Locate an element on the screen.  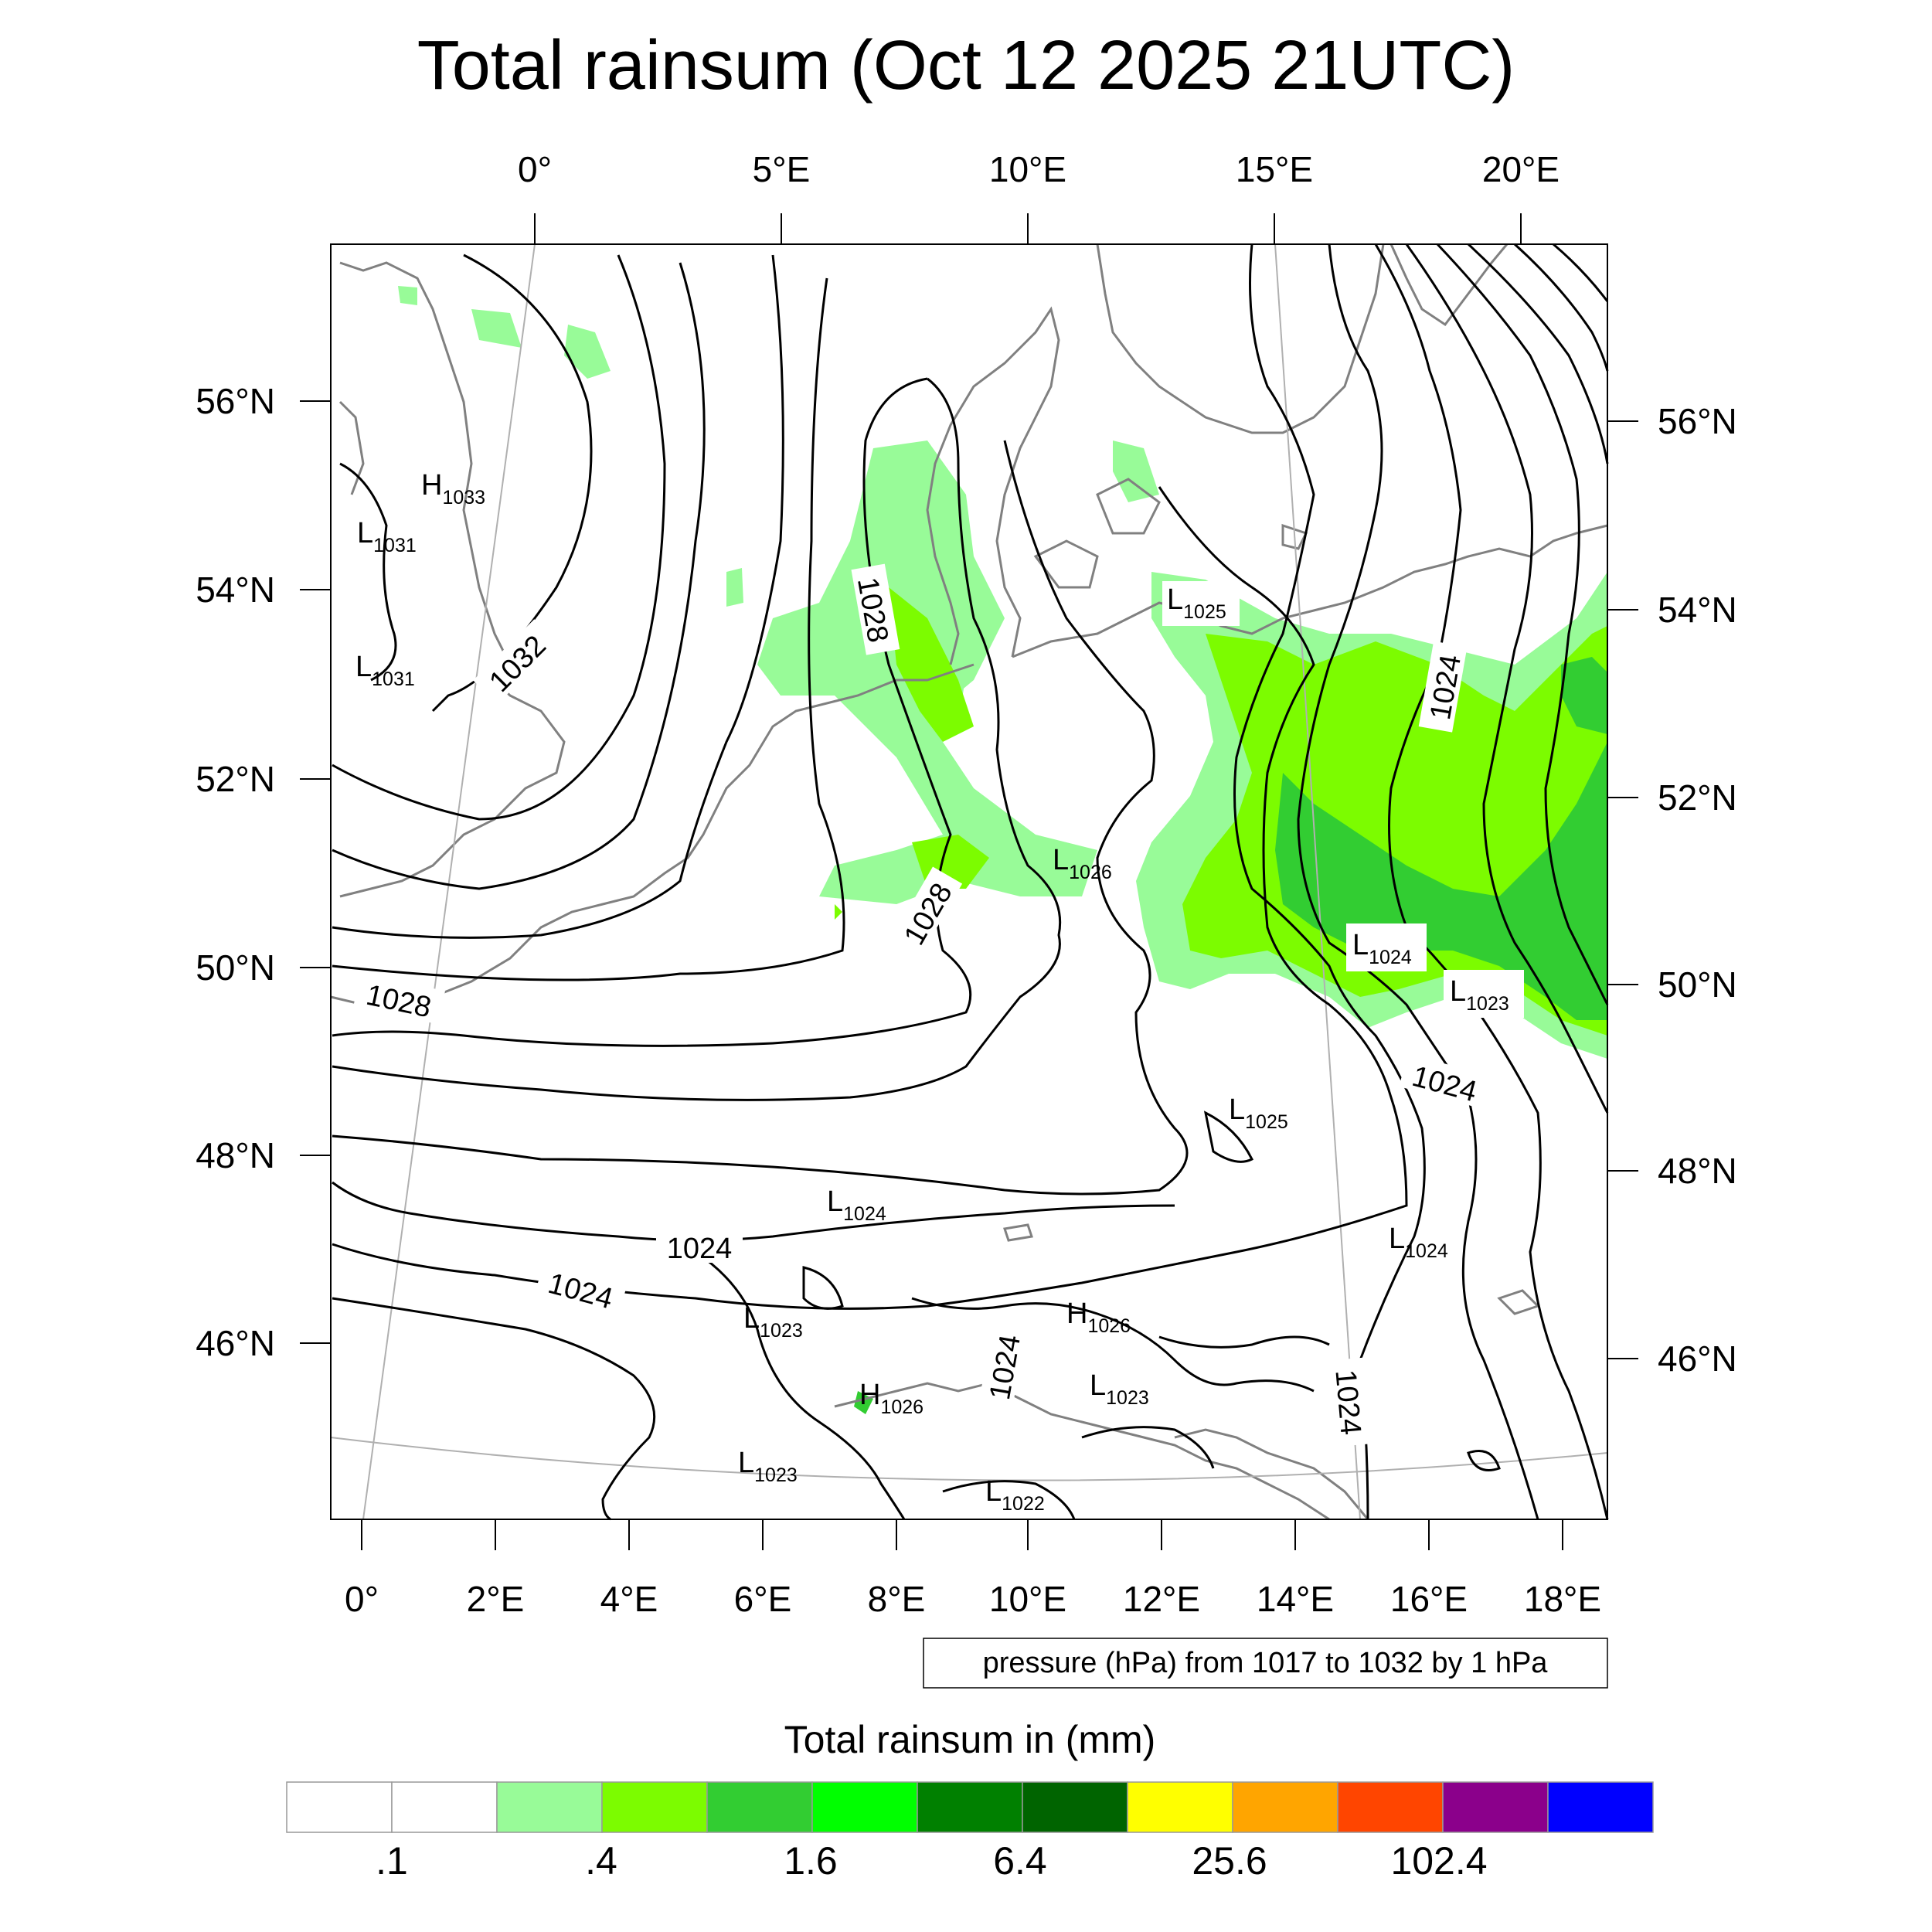
meridian-15e is located at coordinates (1318, 882).